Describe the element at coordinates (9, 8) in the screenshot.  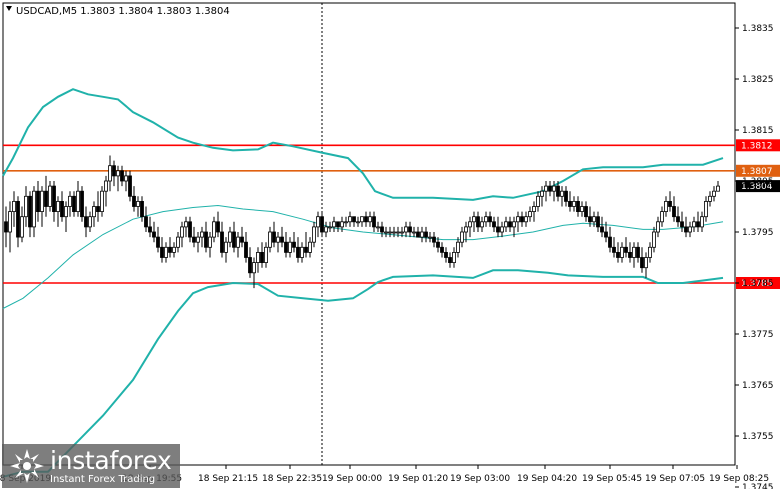
I see `symbol-dropdown-icon` at that location.